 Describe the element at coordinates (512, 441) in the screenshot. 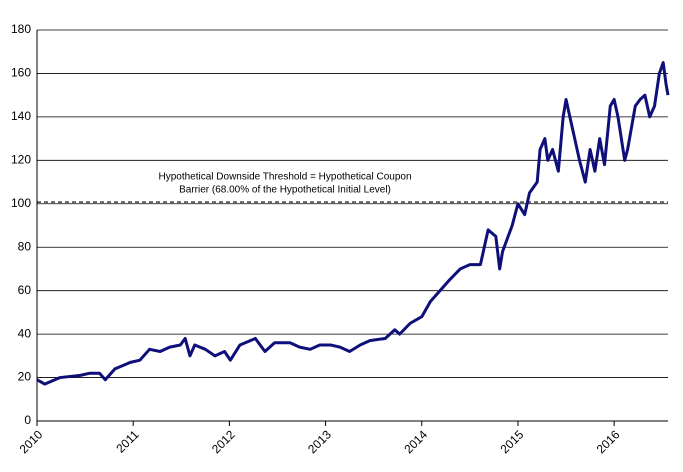

I see `x-tick-label: 2015` at that location.